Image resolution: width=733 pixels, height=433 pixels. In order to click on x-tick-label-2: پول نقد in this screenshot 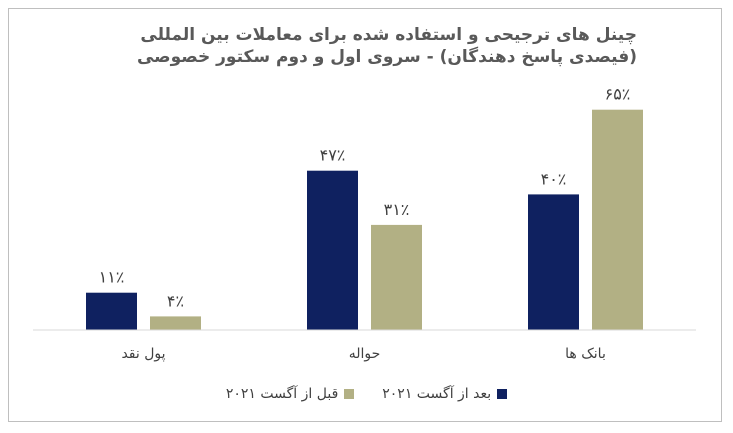, I will do `click(143, 354)`.